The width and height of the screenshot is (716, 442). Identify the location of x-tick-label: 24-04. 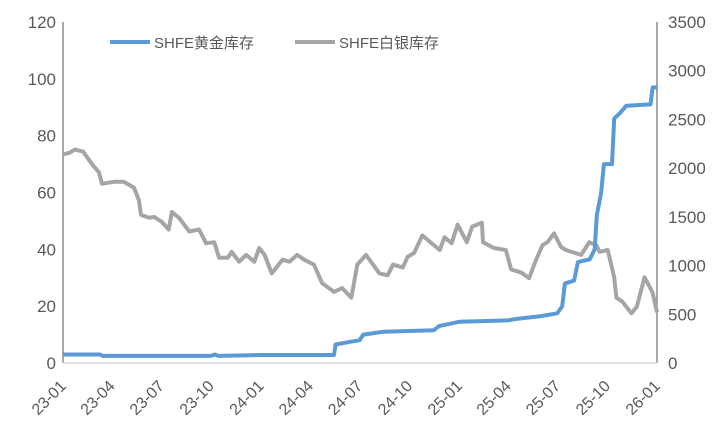
(296, 398).